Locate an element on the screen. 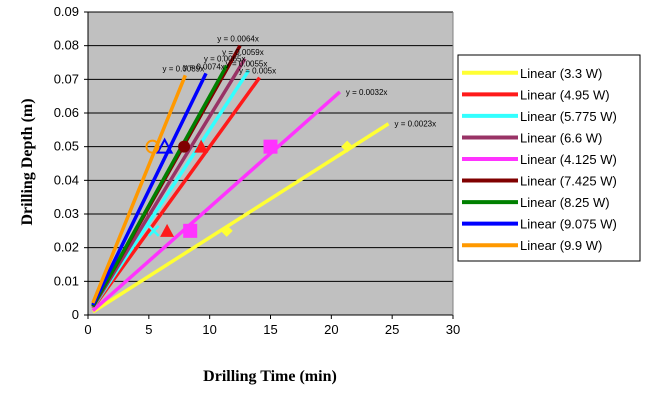 This screenshot has height=395, width=654. marker-x is located at coordinates (153, 230).